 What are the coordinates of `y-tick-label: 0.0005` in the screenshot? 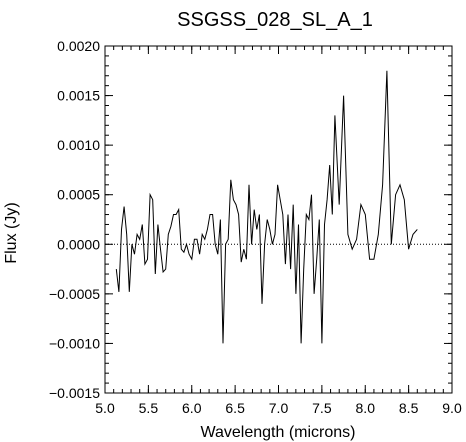 It's located at (78, 195).